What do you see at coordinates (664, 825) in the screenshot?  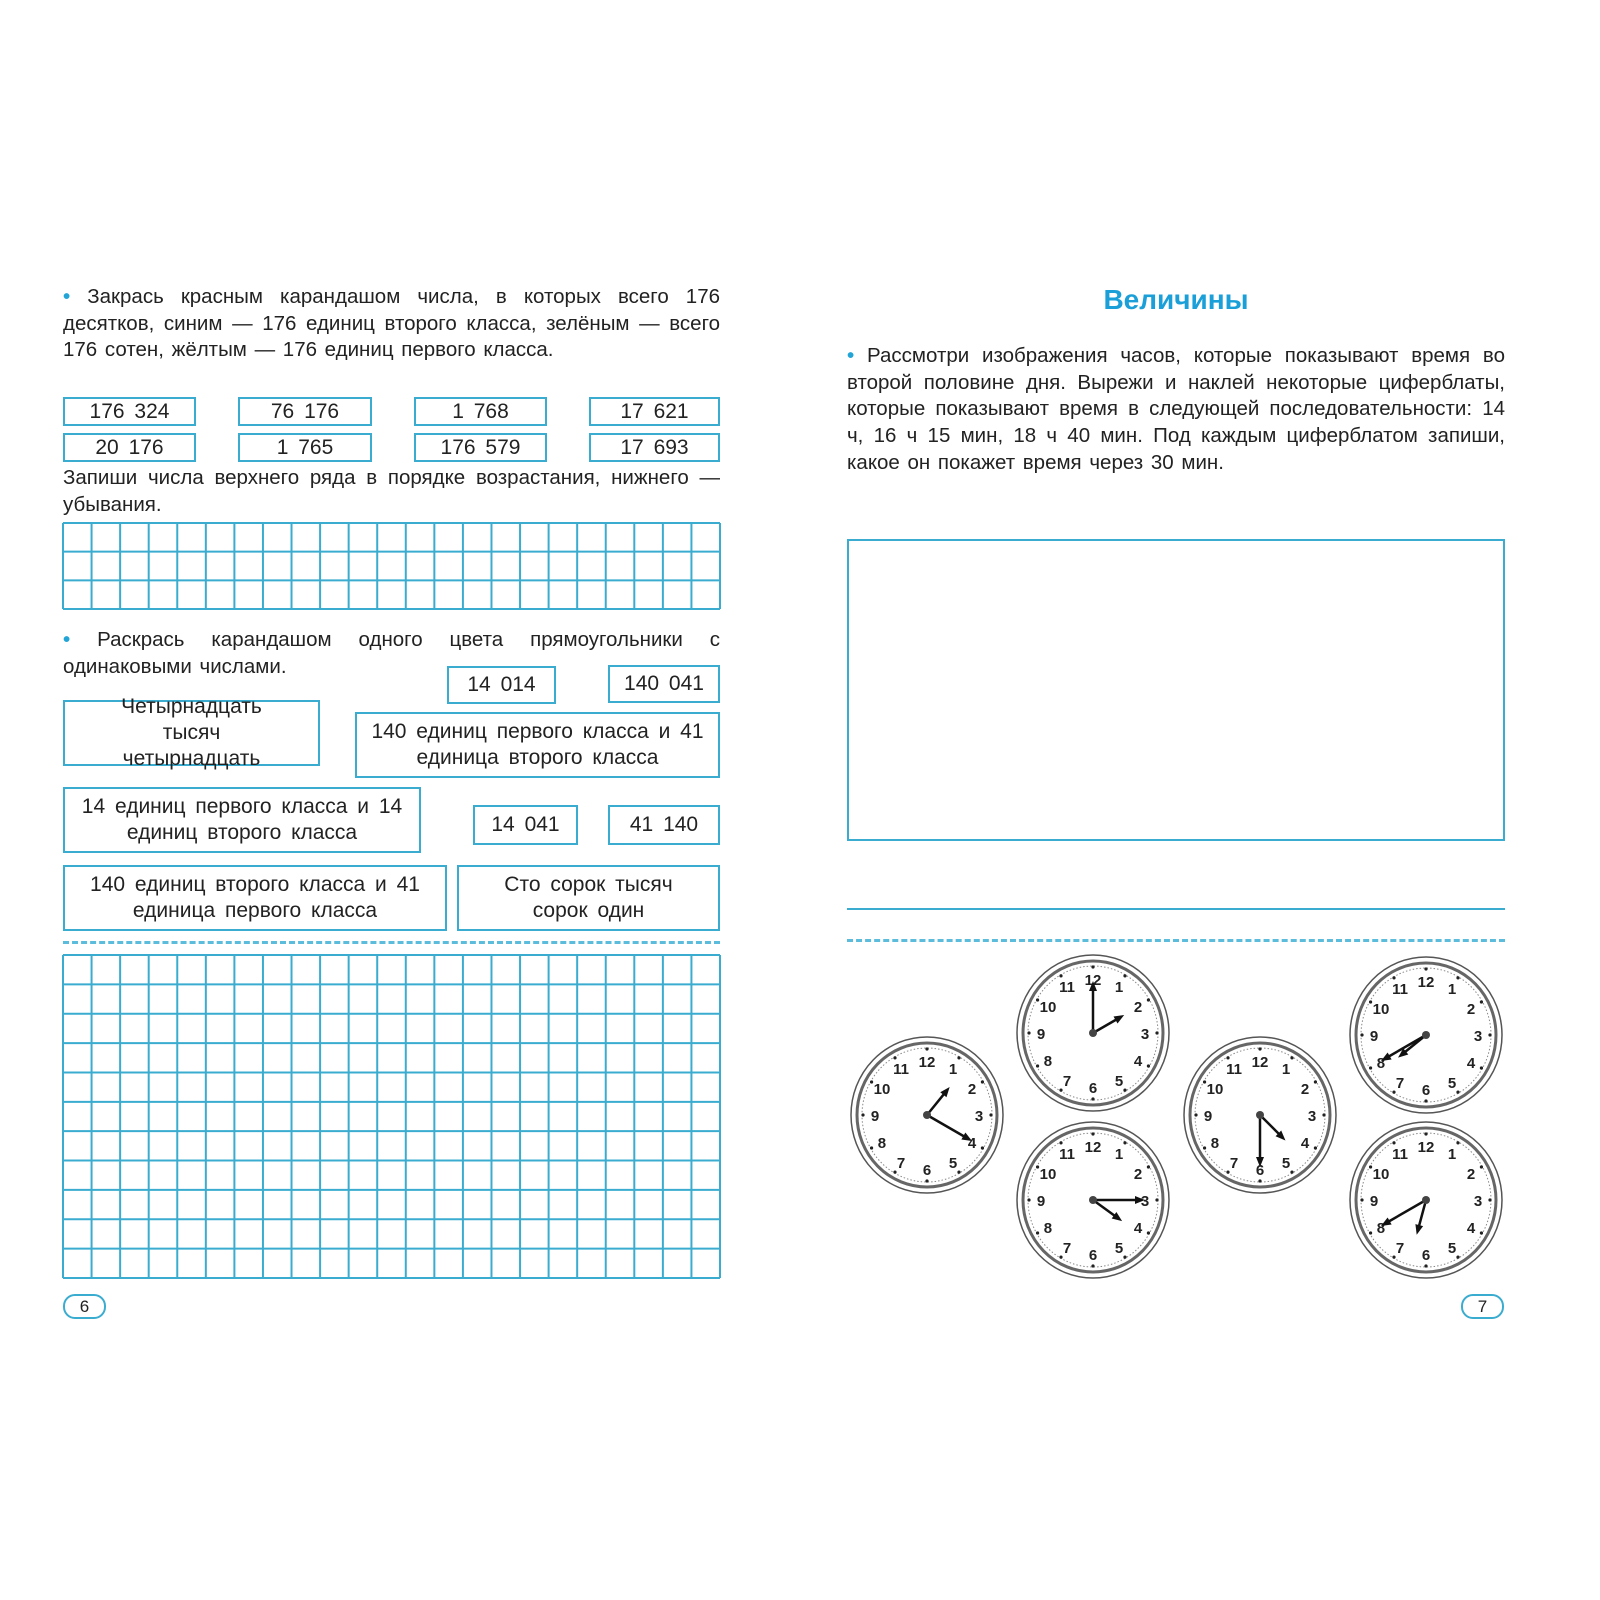 I see `answer-box: 41 140` at bounding box center [664, 825].